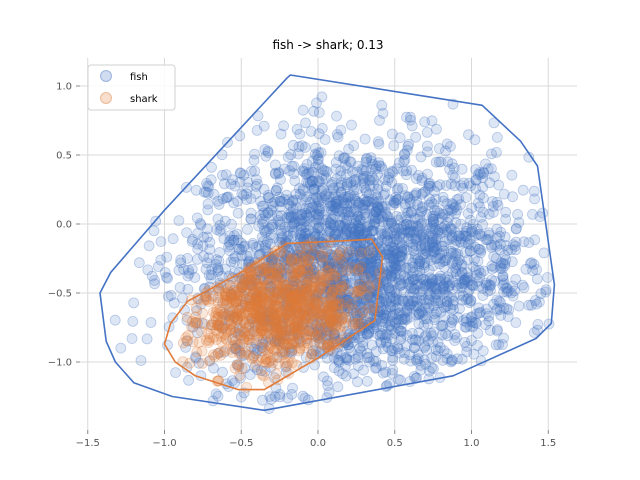 Image resolution: width=640 pixels, height=480 pixels. Describe the element at coordinates (60, 363) in the screenshot. I see `y-tick-label: −1.0` at that location.